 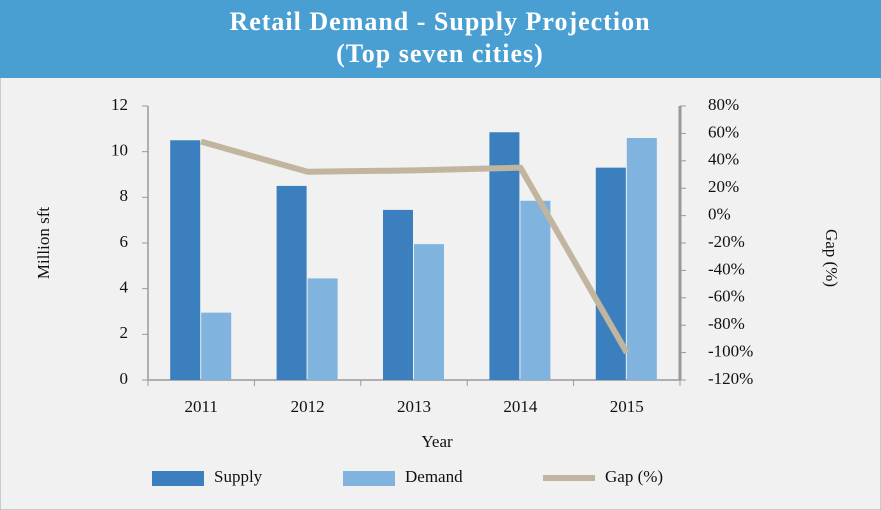 I want to click on x-tick-label: 2013, so click(x=414, y=406).